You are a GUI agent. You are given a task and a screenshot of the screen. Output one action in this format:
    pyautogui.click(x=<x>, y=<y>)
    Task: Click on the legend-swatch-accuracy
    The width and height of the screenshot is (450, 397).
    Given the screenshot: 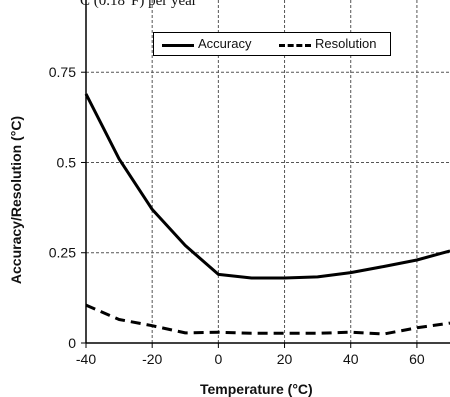 What is the action you would take?
    pyautogui.click(x=178, y=45)
    